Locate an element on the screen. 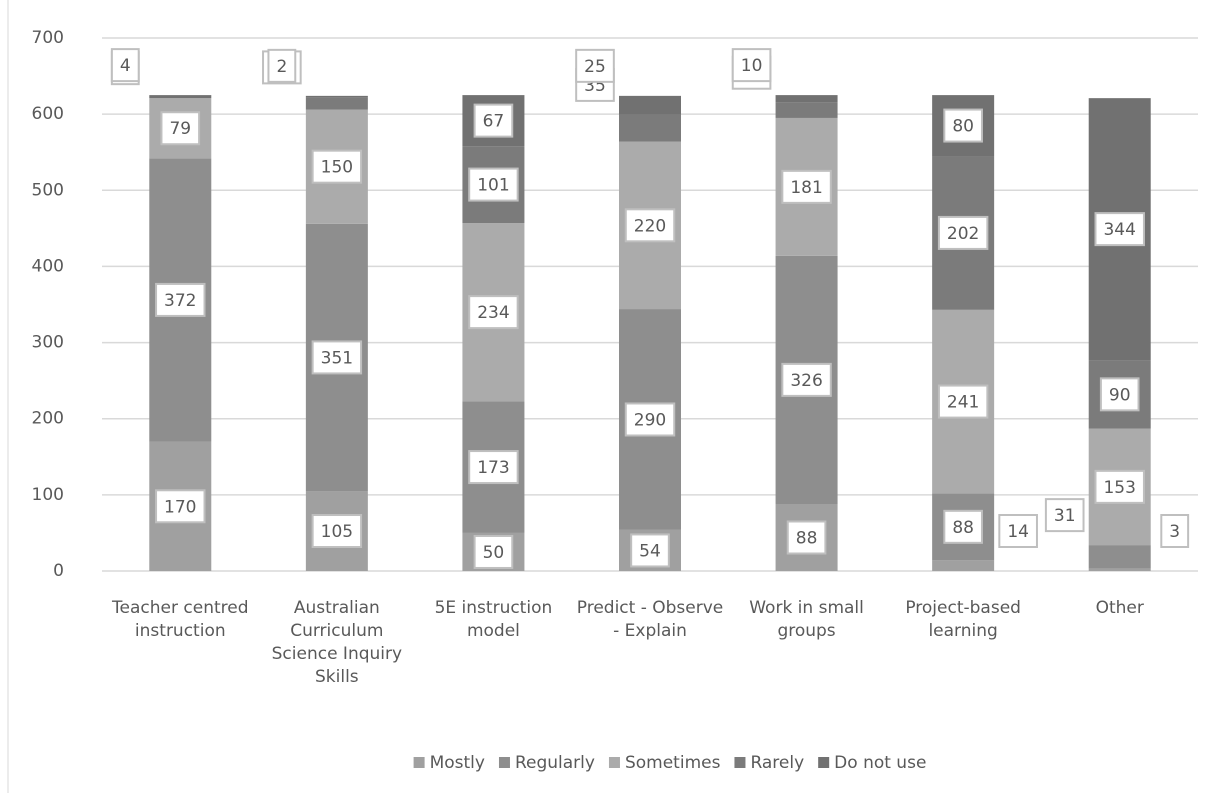 The width and height of the screenshot is (1216, 793). data-label-text: 10 is located at coordinates (752, 66).